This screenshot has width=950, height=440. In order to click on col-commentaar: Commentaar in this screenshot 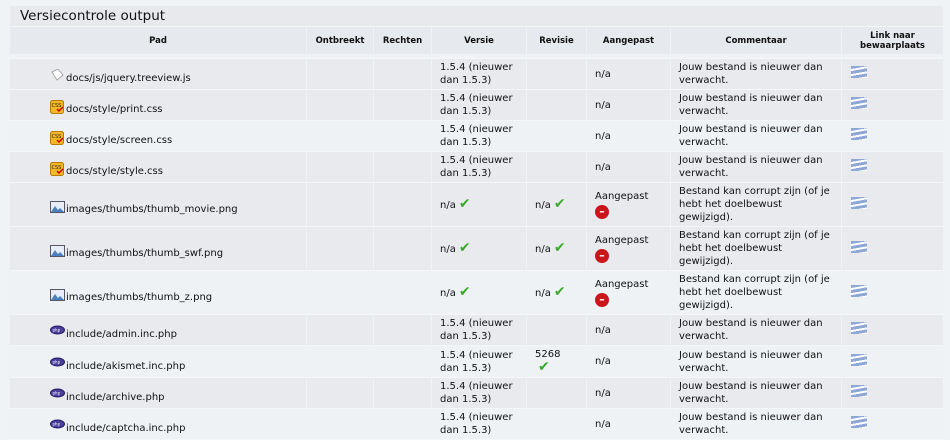, I will do `click(756, 40)`.